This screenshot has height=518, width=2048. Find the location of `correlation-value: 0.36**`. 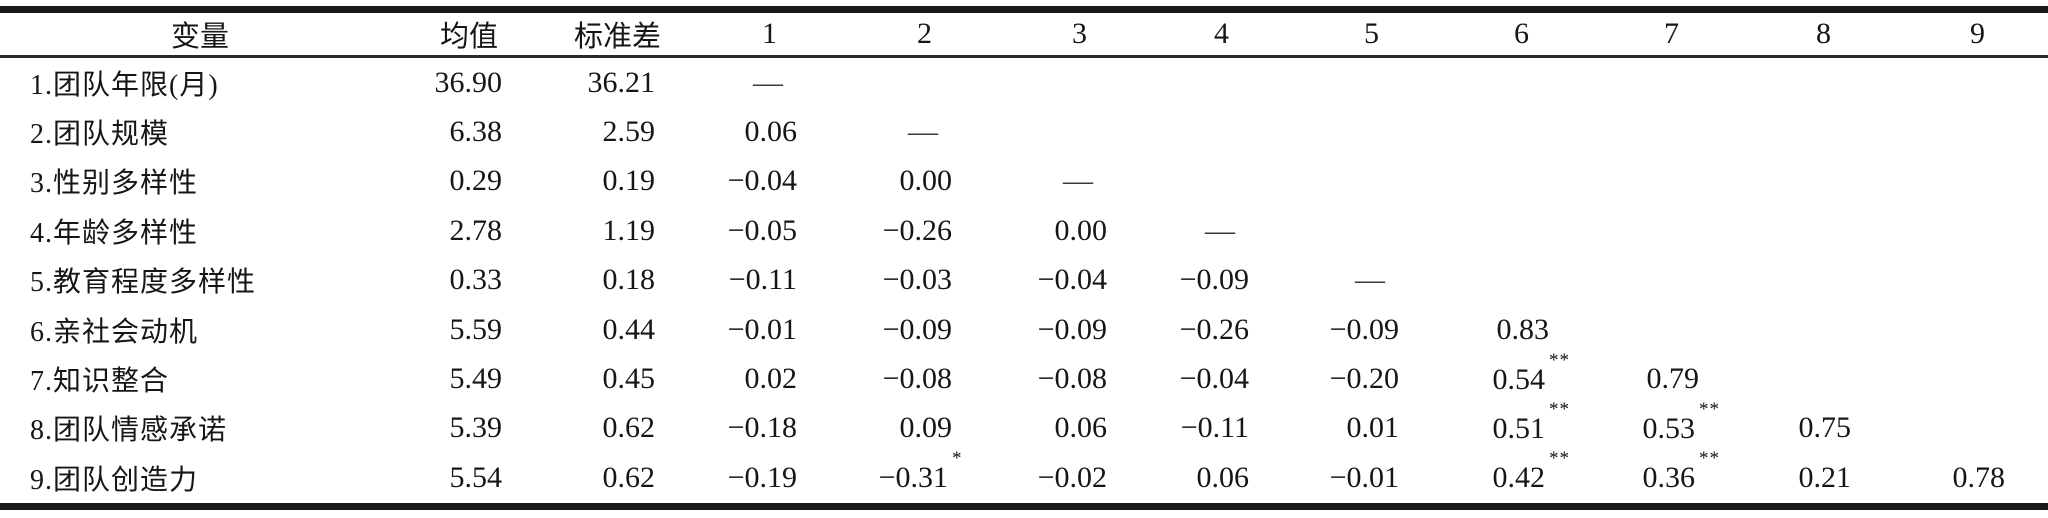

correlation-value: 0.36** is located at coordinates (1681, 471).